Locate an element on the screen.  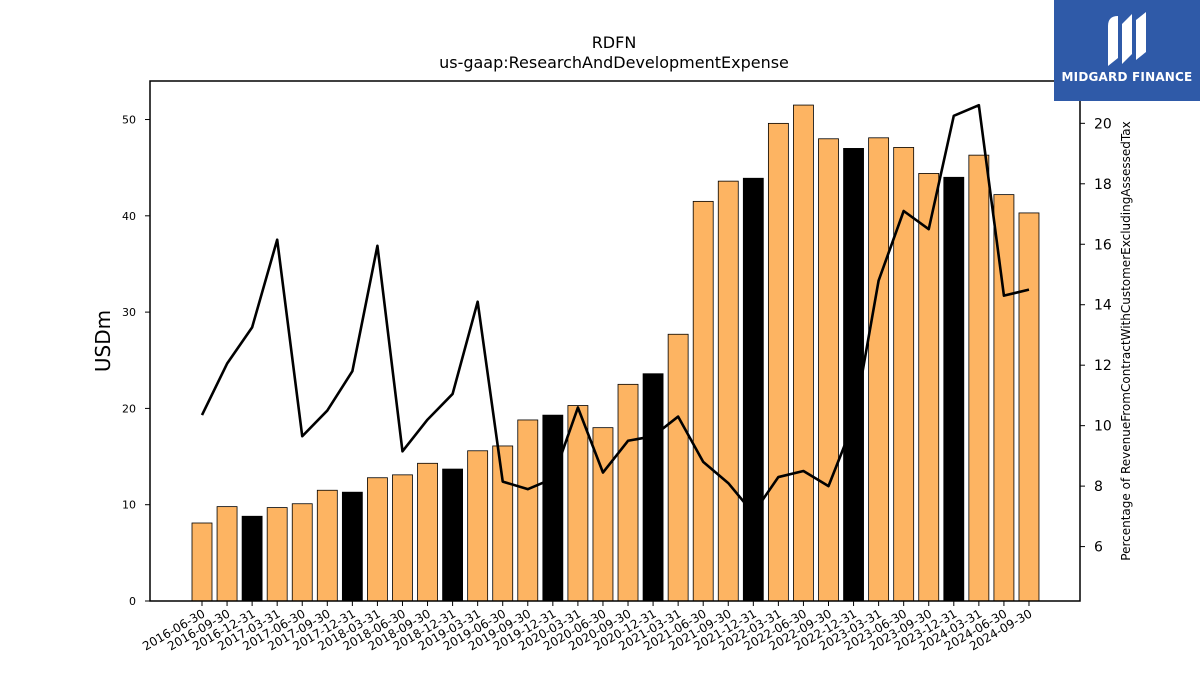
left-axis-ticks: 0 10 20 30 40 50 is located at coordinates (136, 361).